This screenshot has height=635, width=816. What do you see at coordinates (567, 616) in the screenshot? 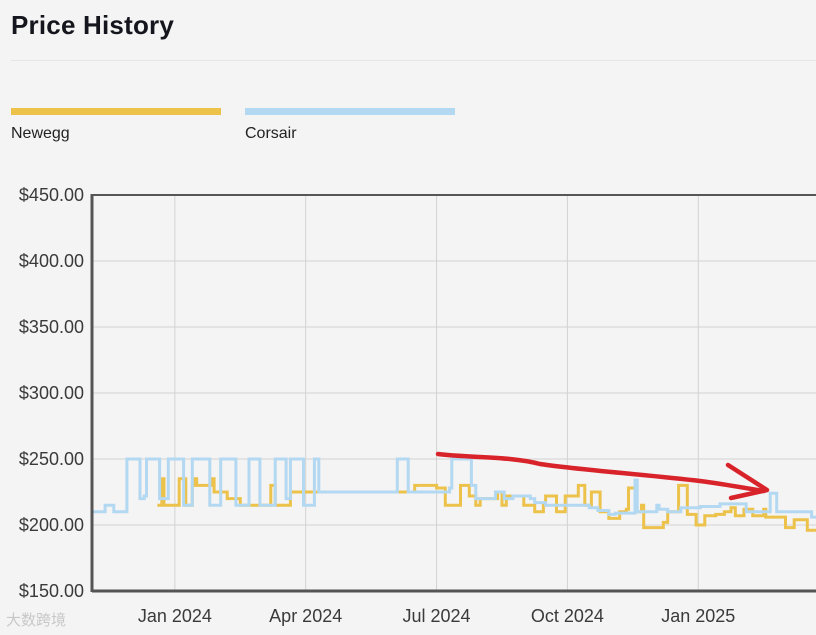
I see `x-tick-label: Oct 2024` at bounding box center [567, 616].